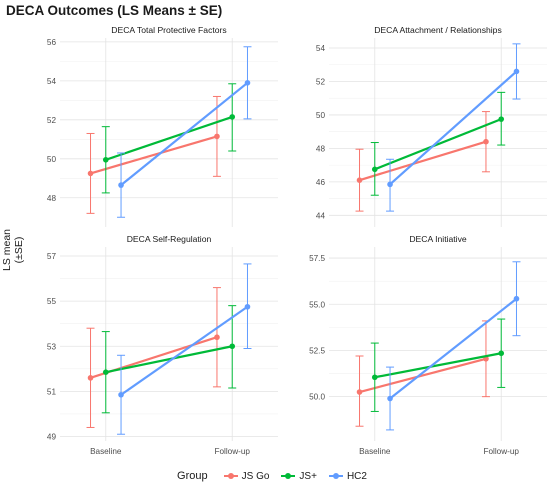  What do you see at coordinates (52, 256) in the screenshot?
I see `y-tick-label: 57` at bounding box center [52, 256].